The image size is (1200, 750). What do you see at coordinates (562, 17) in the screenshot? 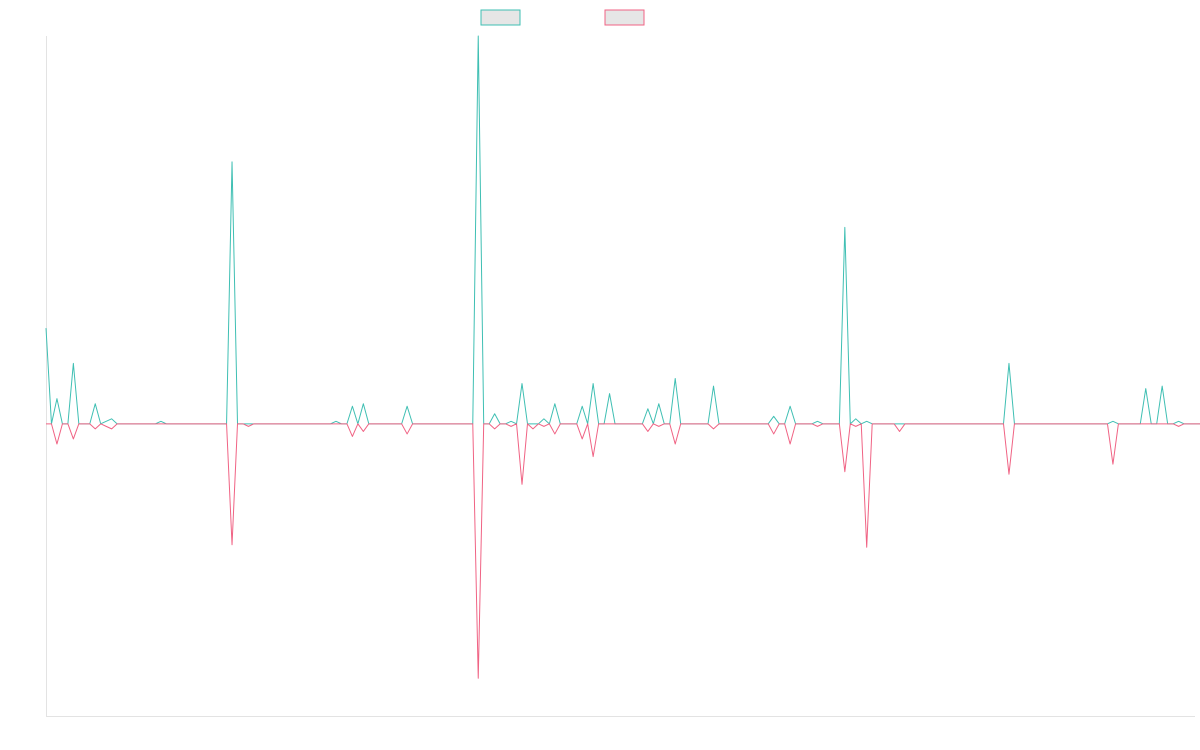
I see `legend` at bounding box center [562, 17].